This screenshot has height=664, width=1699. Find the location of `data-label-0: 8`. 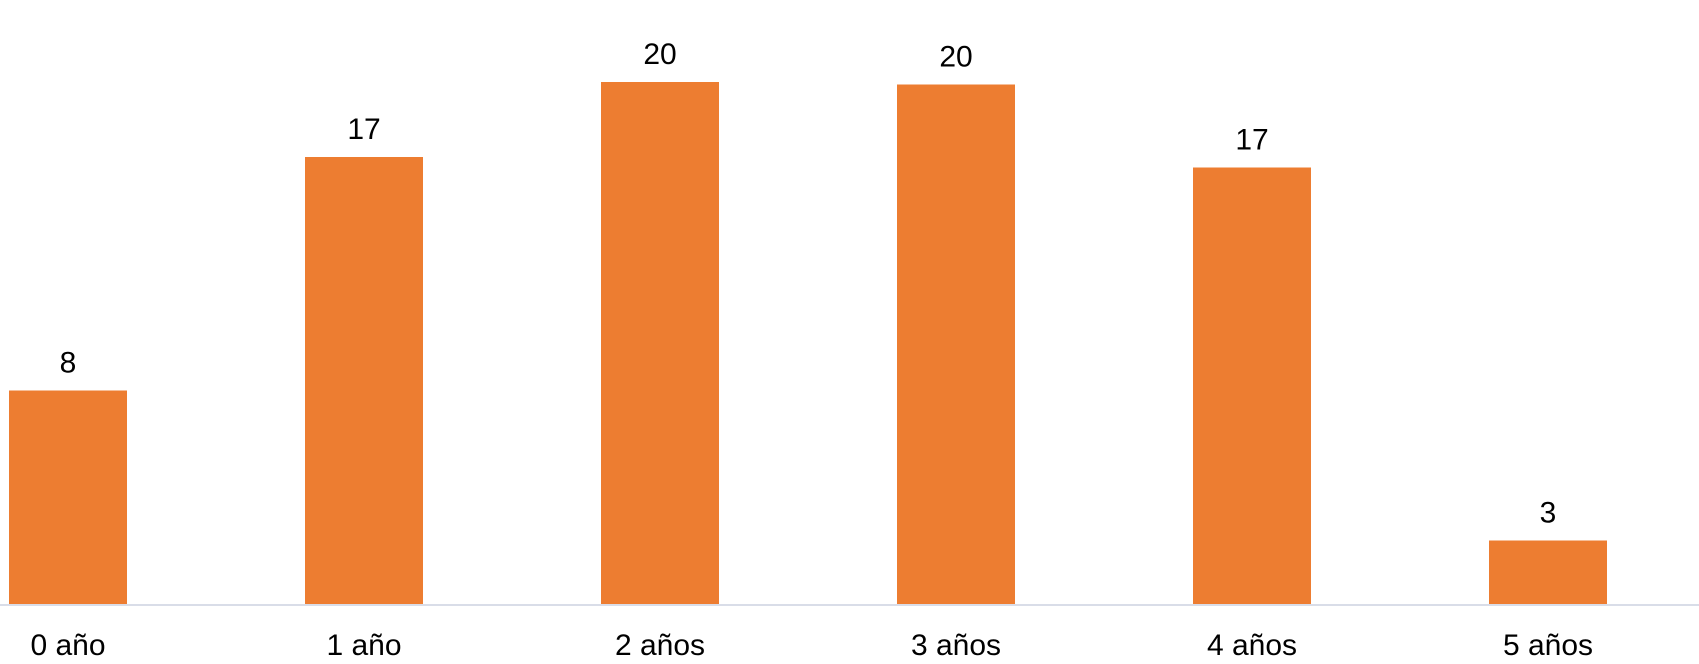

data-label-0: 8 is located at coordinates (68, 362).